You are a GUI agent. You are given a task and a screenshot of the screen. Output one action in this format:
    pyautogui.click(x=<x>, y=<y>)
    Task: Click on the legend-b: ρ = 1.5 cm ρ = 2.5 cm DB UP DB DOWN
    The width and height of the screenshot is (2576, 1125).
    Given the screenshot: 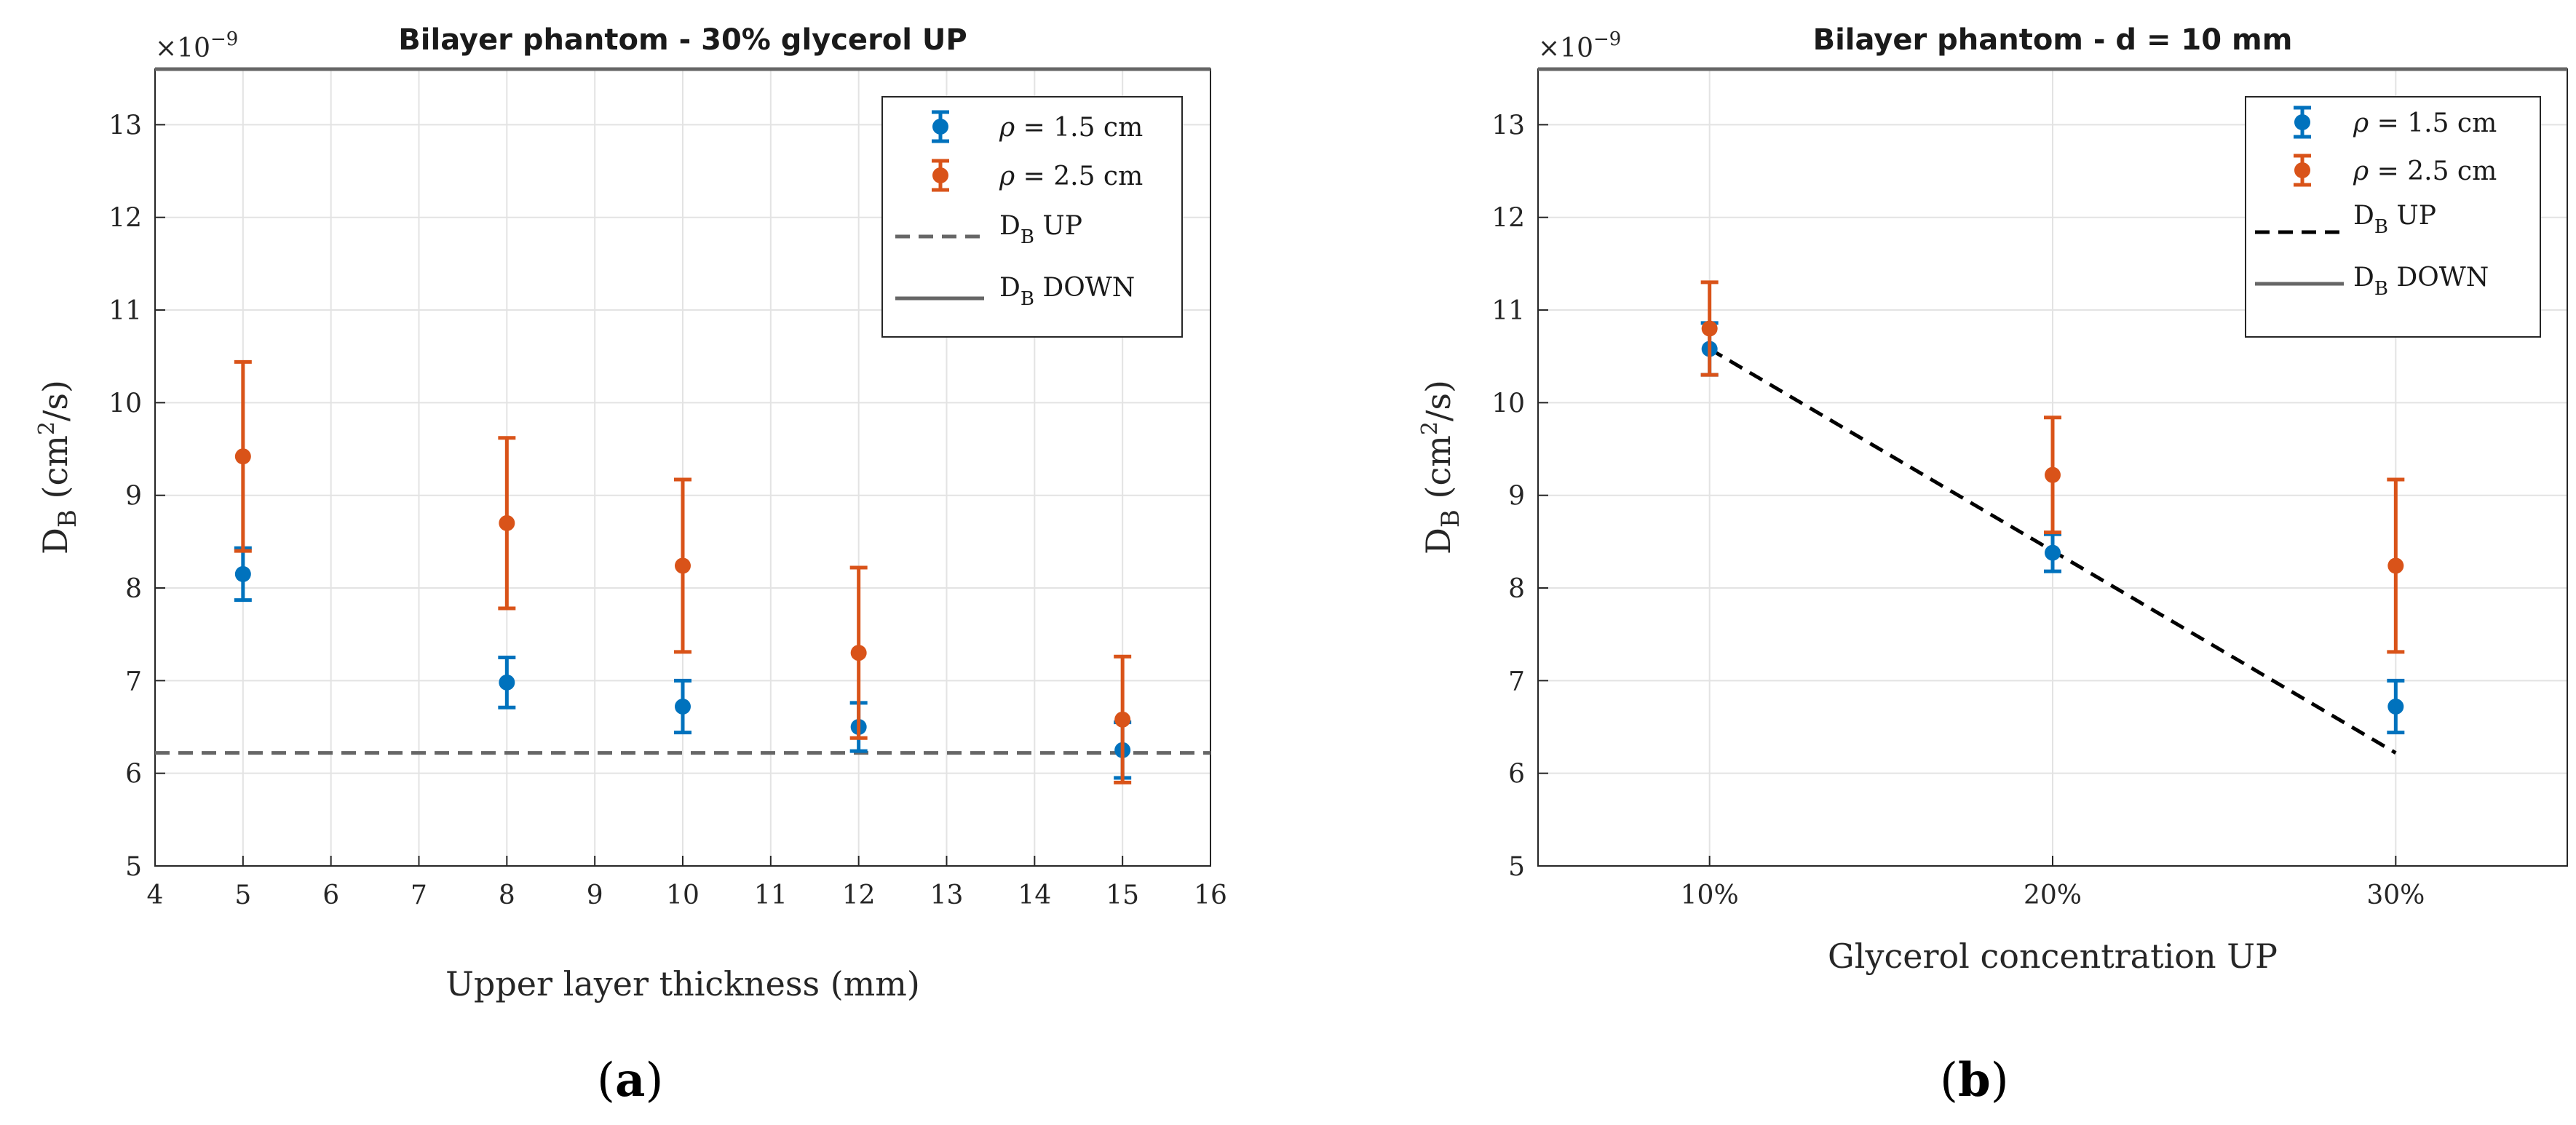 What is the action you would take?
    pyautogui.click(x=2393, y=217)
    